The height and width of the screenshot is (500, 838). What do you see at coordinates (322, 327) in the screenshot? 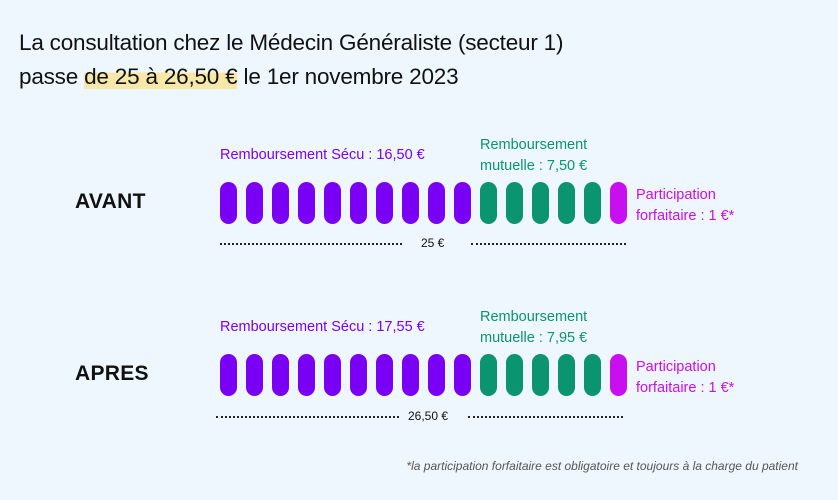
I see `secu-label-apres: Remboursement Sécu : 17,55 €` at bounding box center [322, 327].